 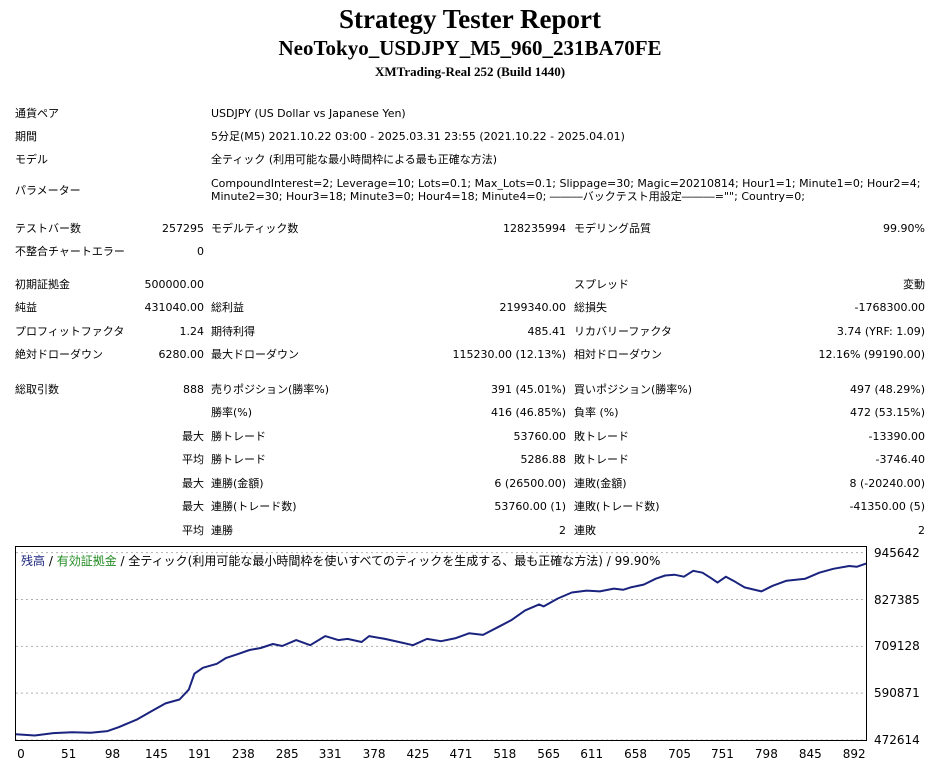 I want to click on max-consec-losses-label: 連敗(金額), so click(x=600, y=483).